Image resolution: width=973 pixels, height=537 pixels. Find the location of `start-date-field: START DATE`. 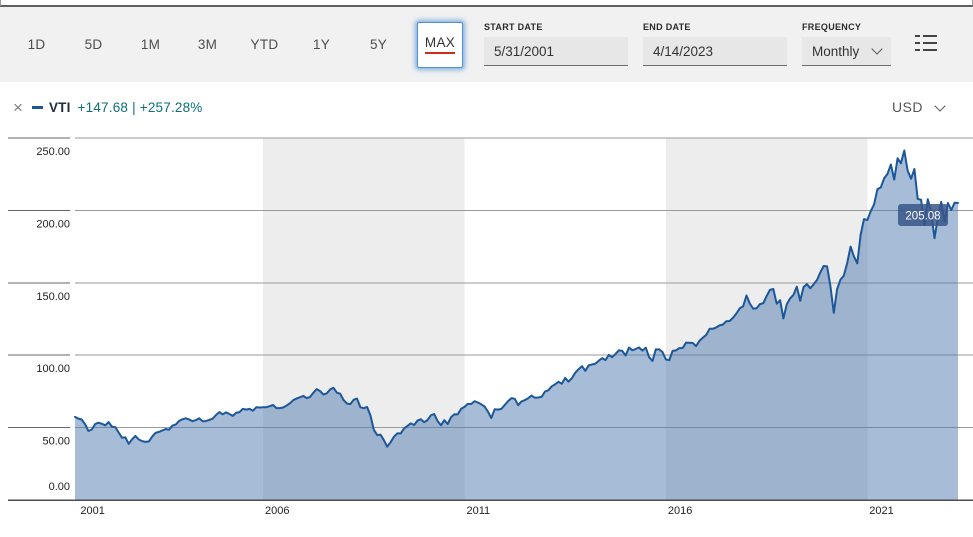

start-date-field: START DATE is located at coordinates (556, 44).